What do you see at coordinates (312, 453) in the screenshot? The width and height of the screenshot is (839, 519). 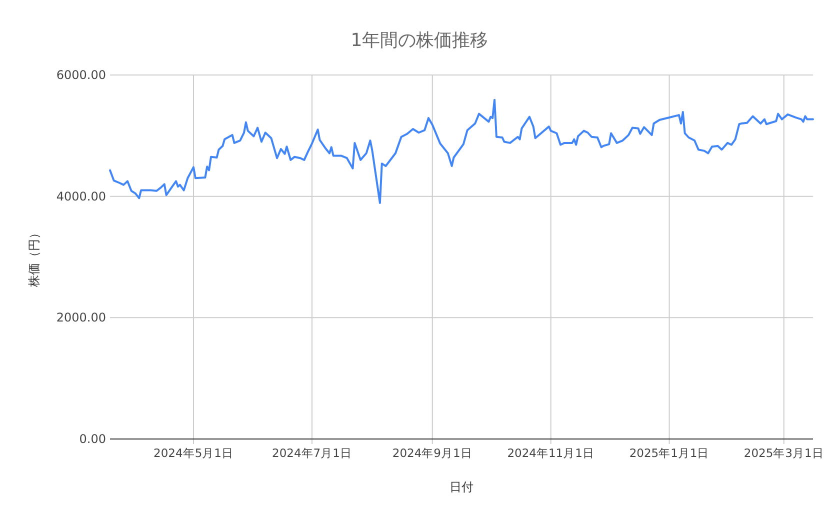 I see `x-tick-label: 2024年7月1日` at bounding box center [312, 453].